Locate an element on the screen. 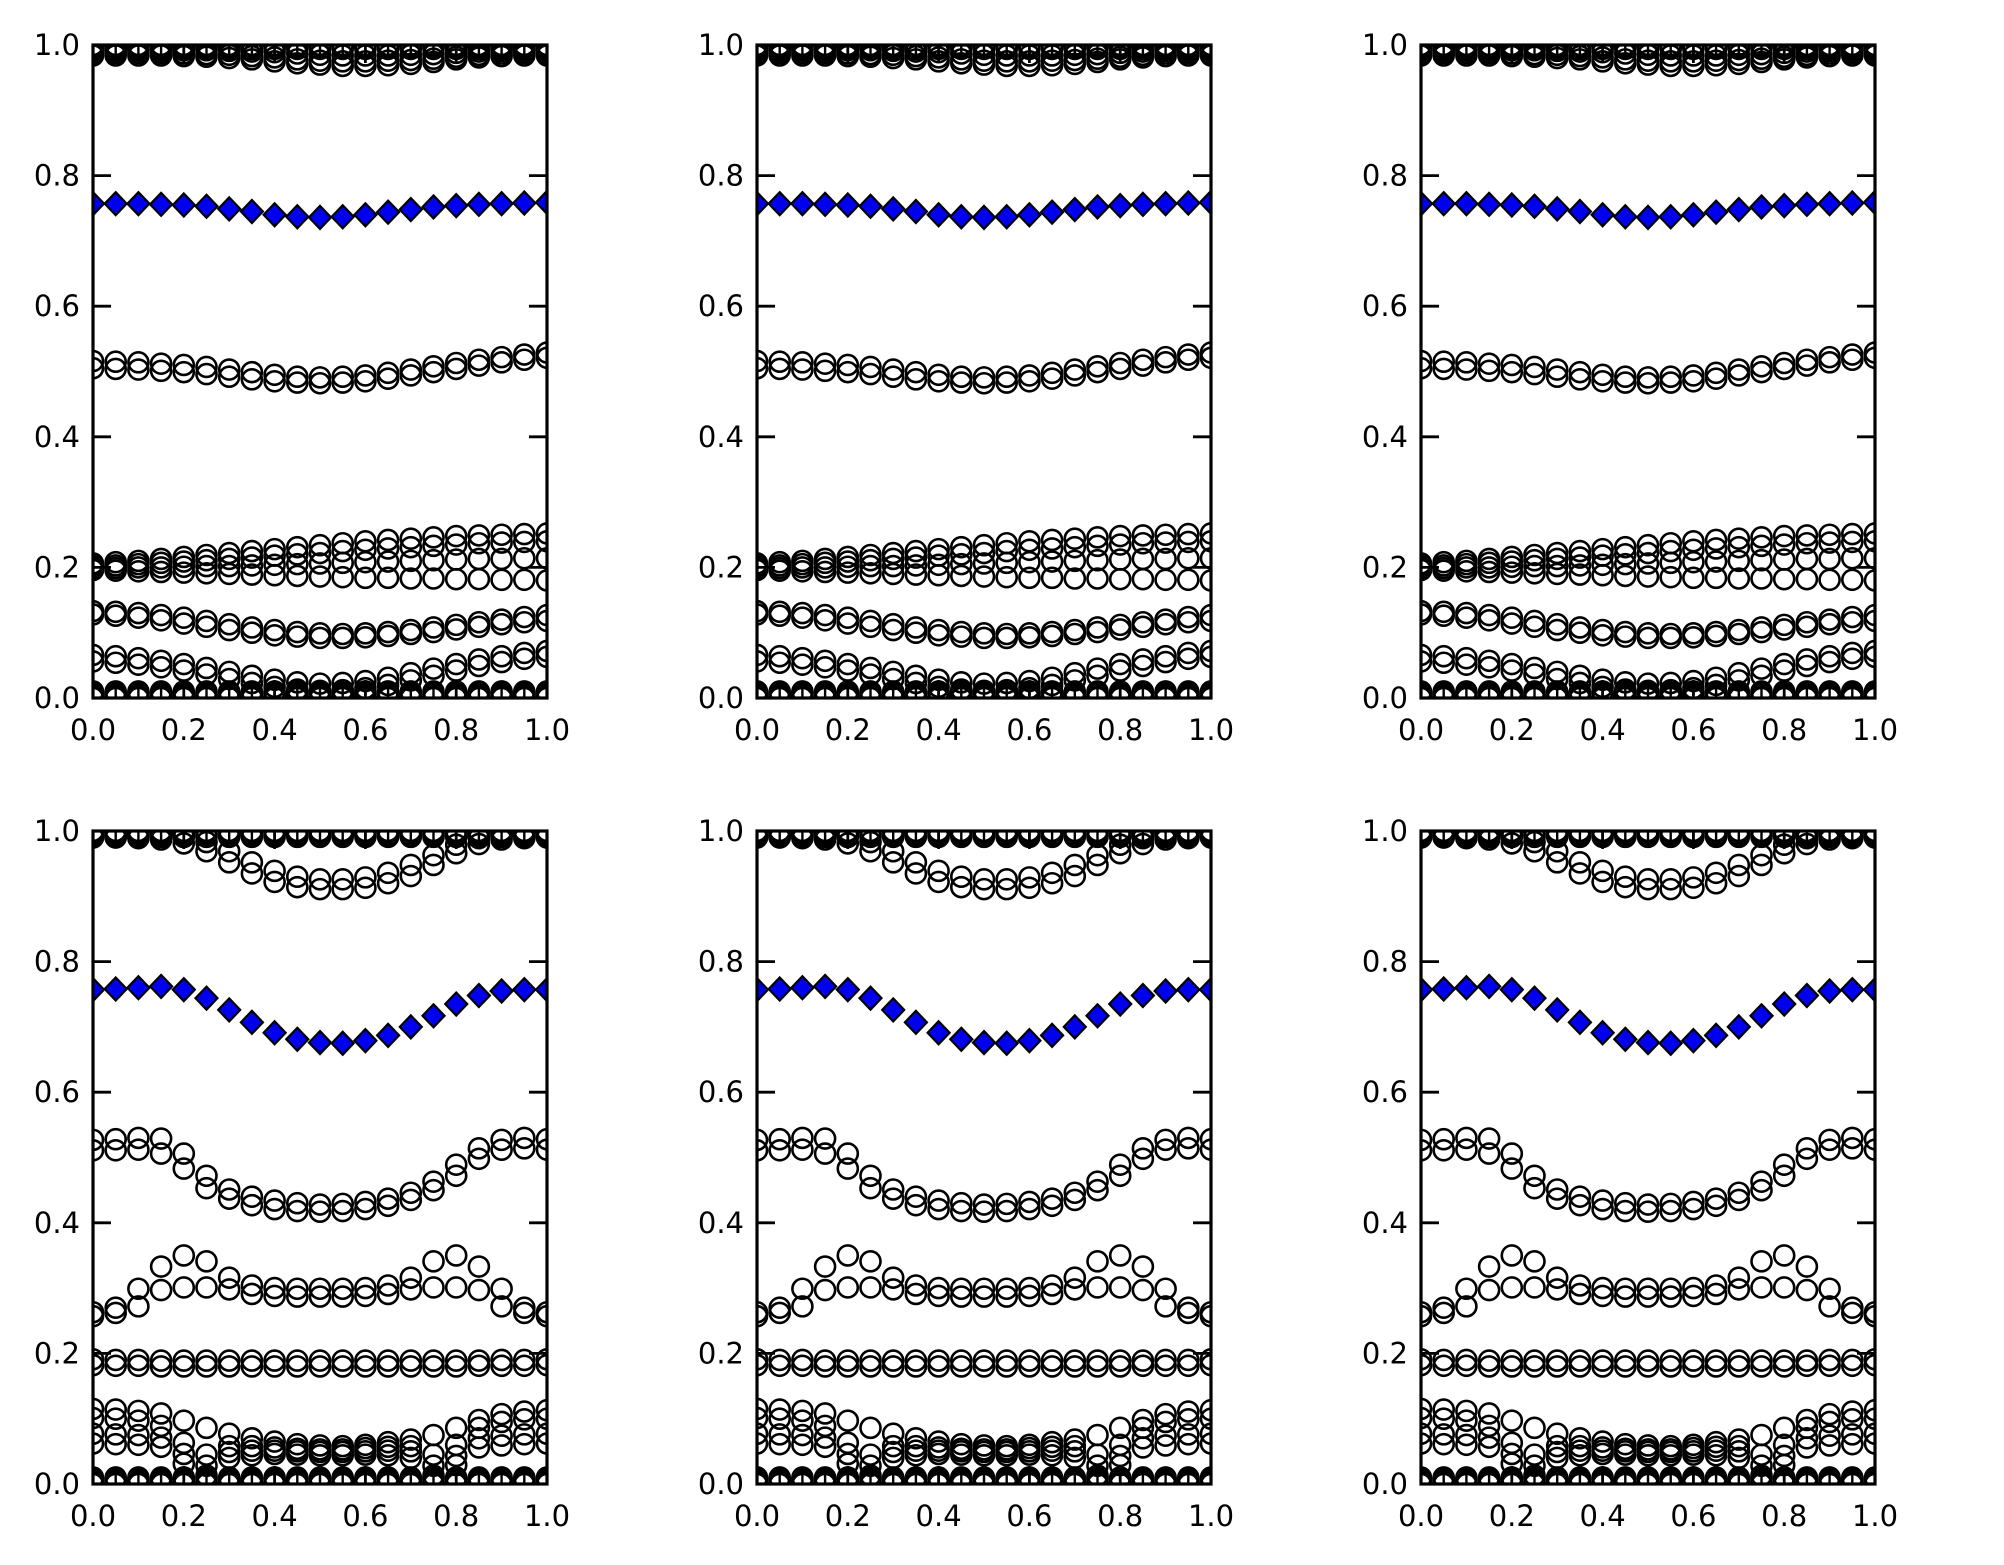 This screenshot has height=1565, width=2004. series-top-dip-lower is located at coordinates (320, 866).